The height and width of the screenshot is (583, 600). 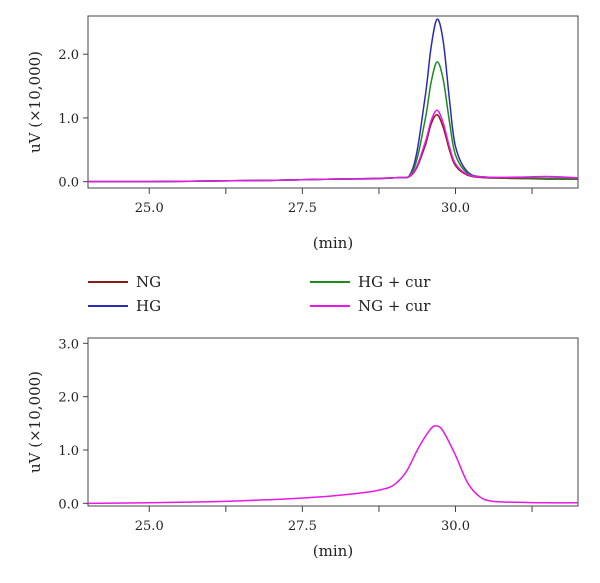 I want to click on legend-item-ng: NG, so click(x=124, y=282).